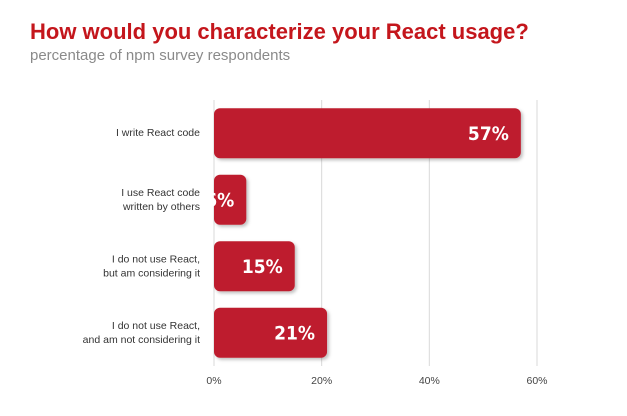  I want to click on value-label: 21%, so click(294, 333).